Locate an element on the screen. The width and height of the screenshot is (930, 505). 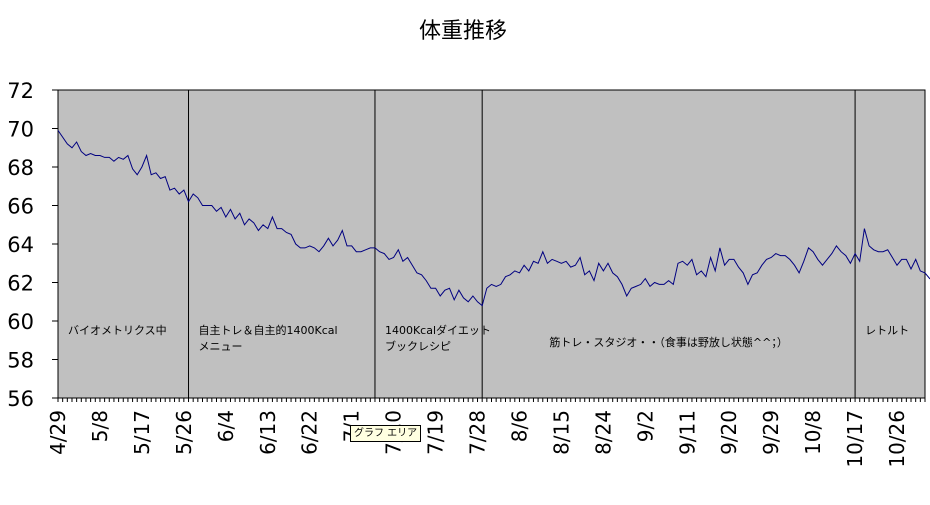
y-tick-label: 66 is located at coordinates (20, 207).